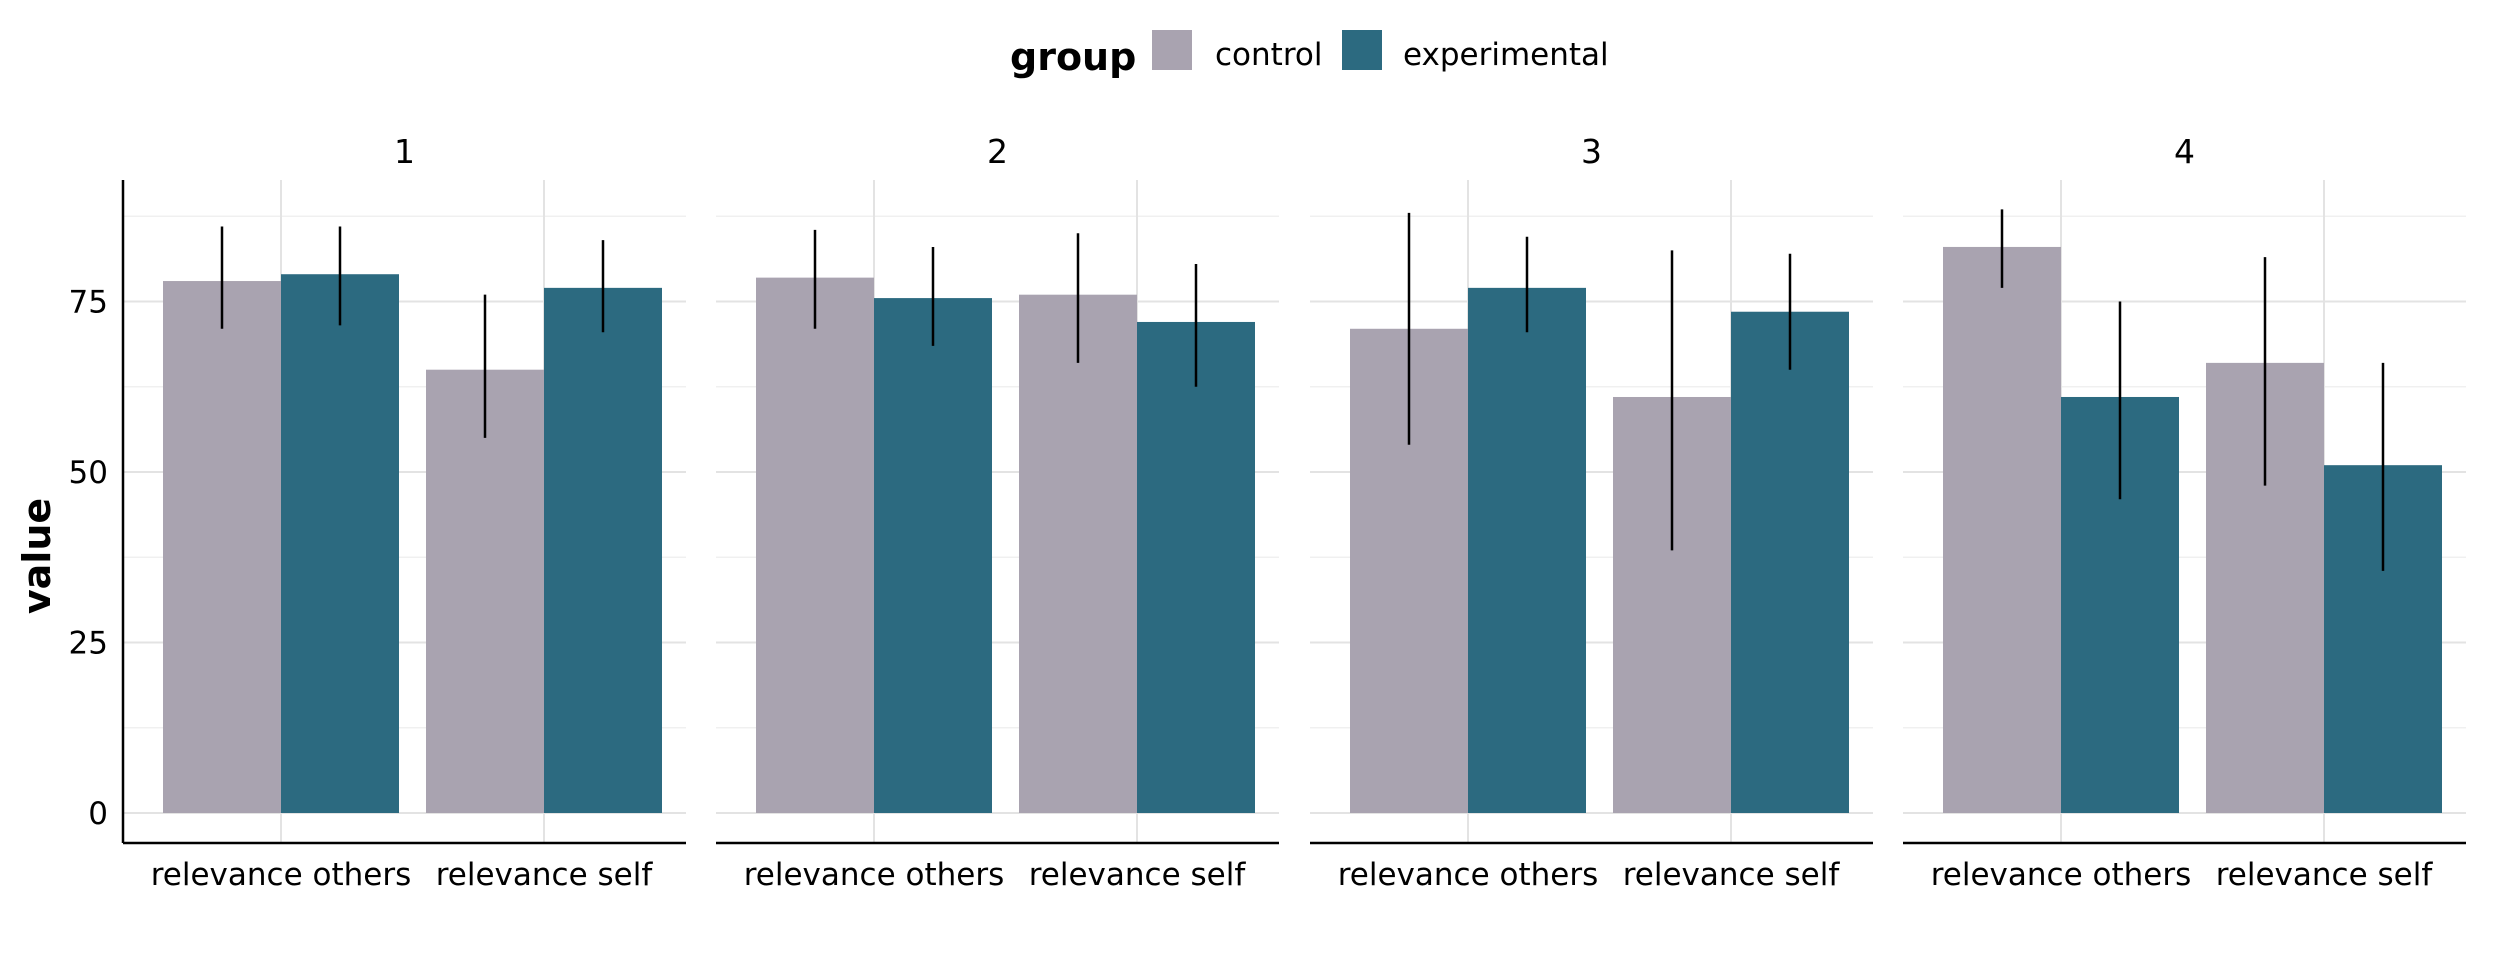  Describe the element at coordinates (2061, 875) in the screenshot. I see `x-tick-label-4-1: relevance others` at that location.